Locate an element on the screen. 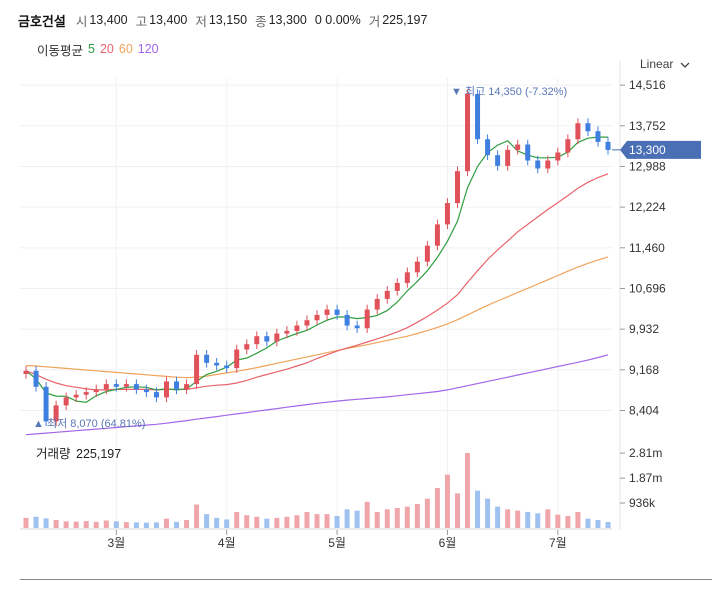 The image size is (714, 603). ma-legend-20: 20 is located at coordinates (106, 49).